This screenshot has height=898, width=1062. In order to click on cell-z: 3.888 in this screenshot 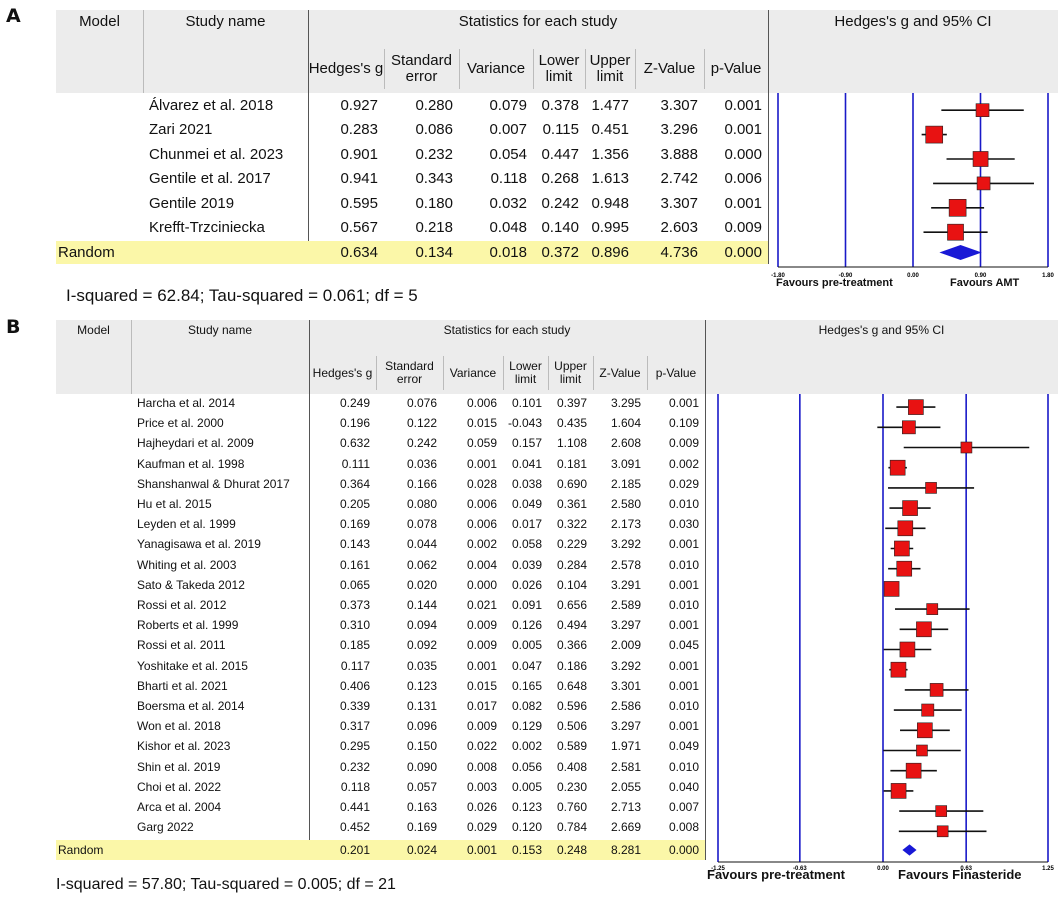, I will do `click(679, 154)`.